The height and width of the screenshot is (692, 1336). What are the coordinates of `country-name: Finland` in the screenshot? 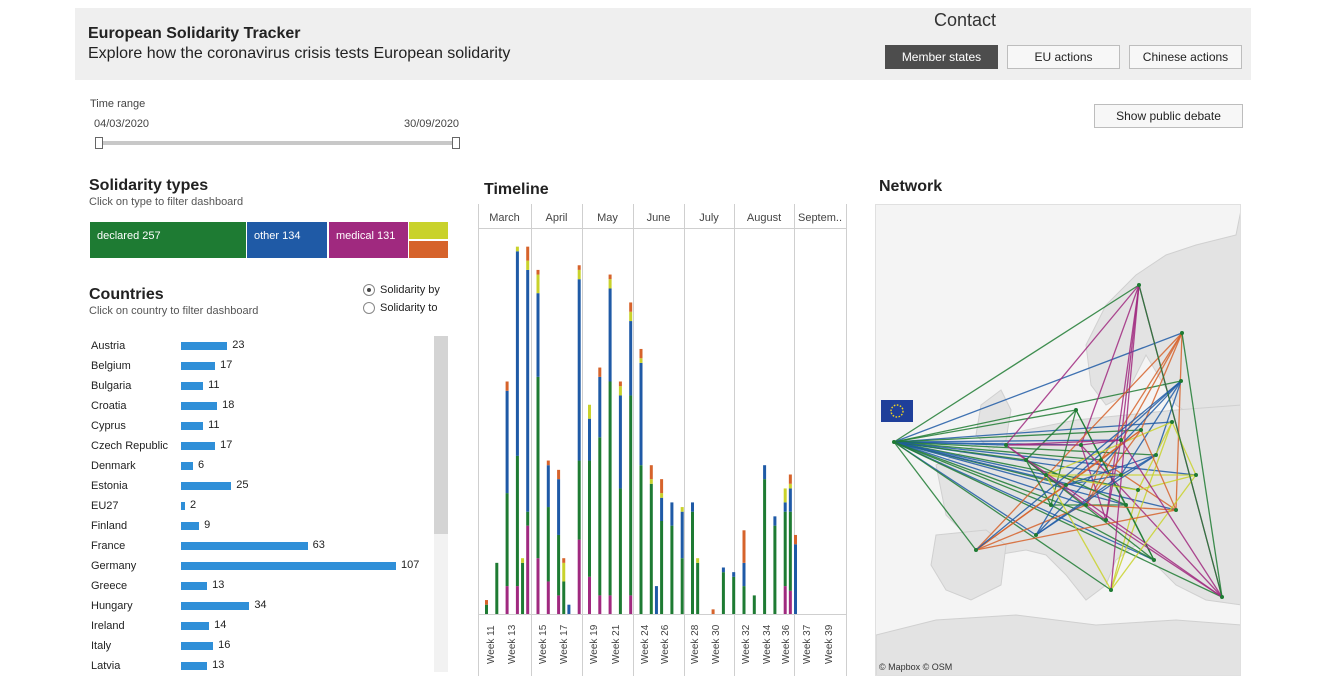 It's located at (109, 526).